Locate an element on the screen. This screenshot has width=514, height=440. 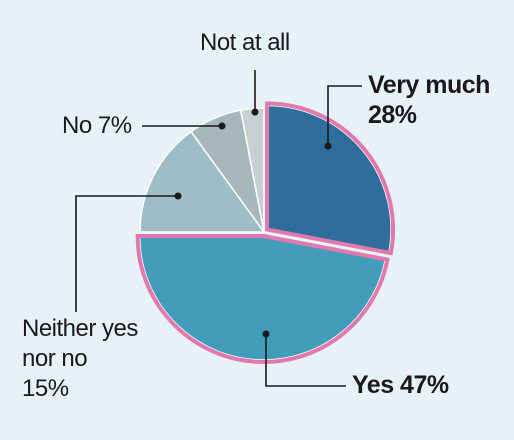
highlight-outline-yes is located at coordinates (262, 298).